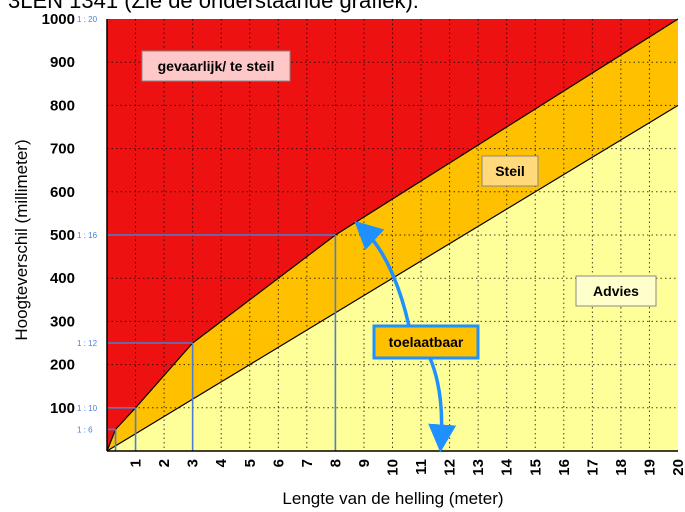  I want to click on y-axis-title: Hoogteverschil (millimeter), so click(21, 239).